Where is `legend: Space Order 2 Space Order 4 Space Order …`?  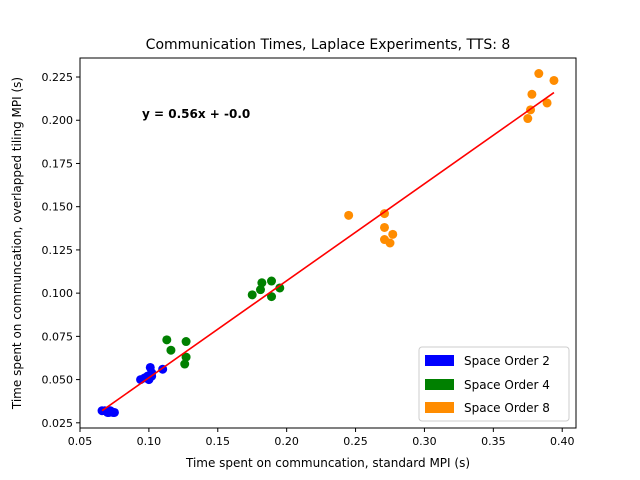
legend: Space Order 2 Space Order 4 Space Order … is located at coordinates (494, 384).